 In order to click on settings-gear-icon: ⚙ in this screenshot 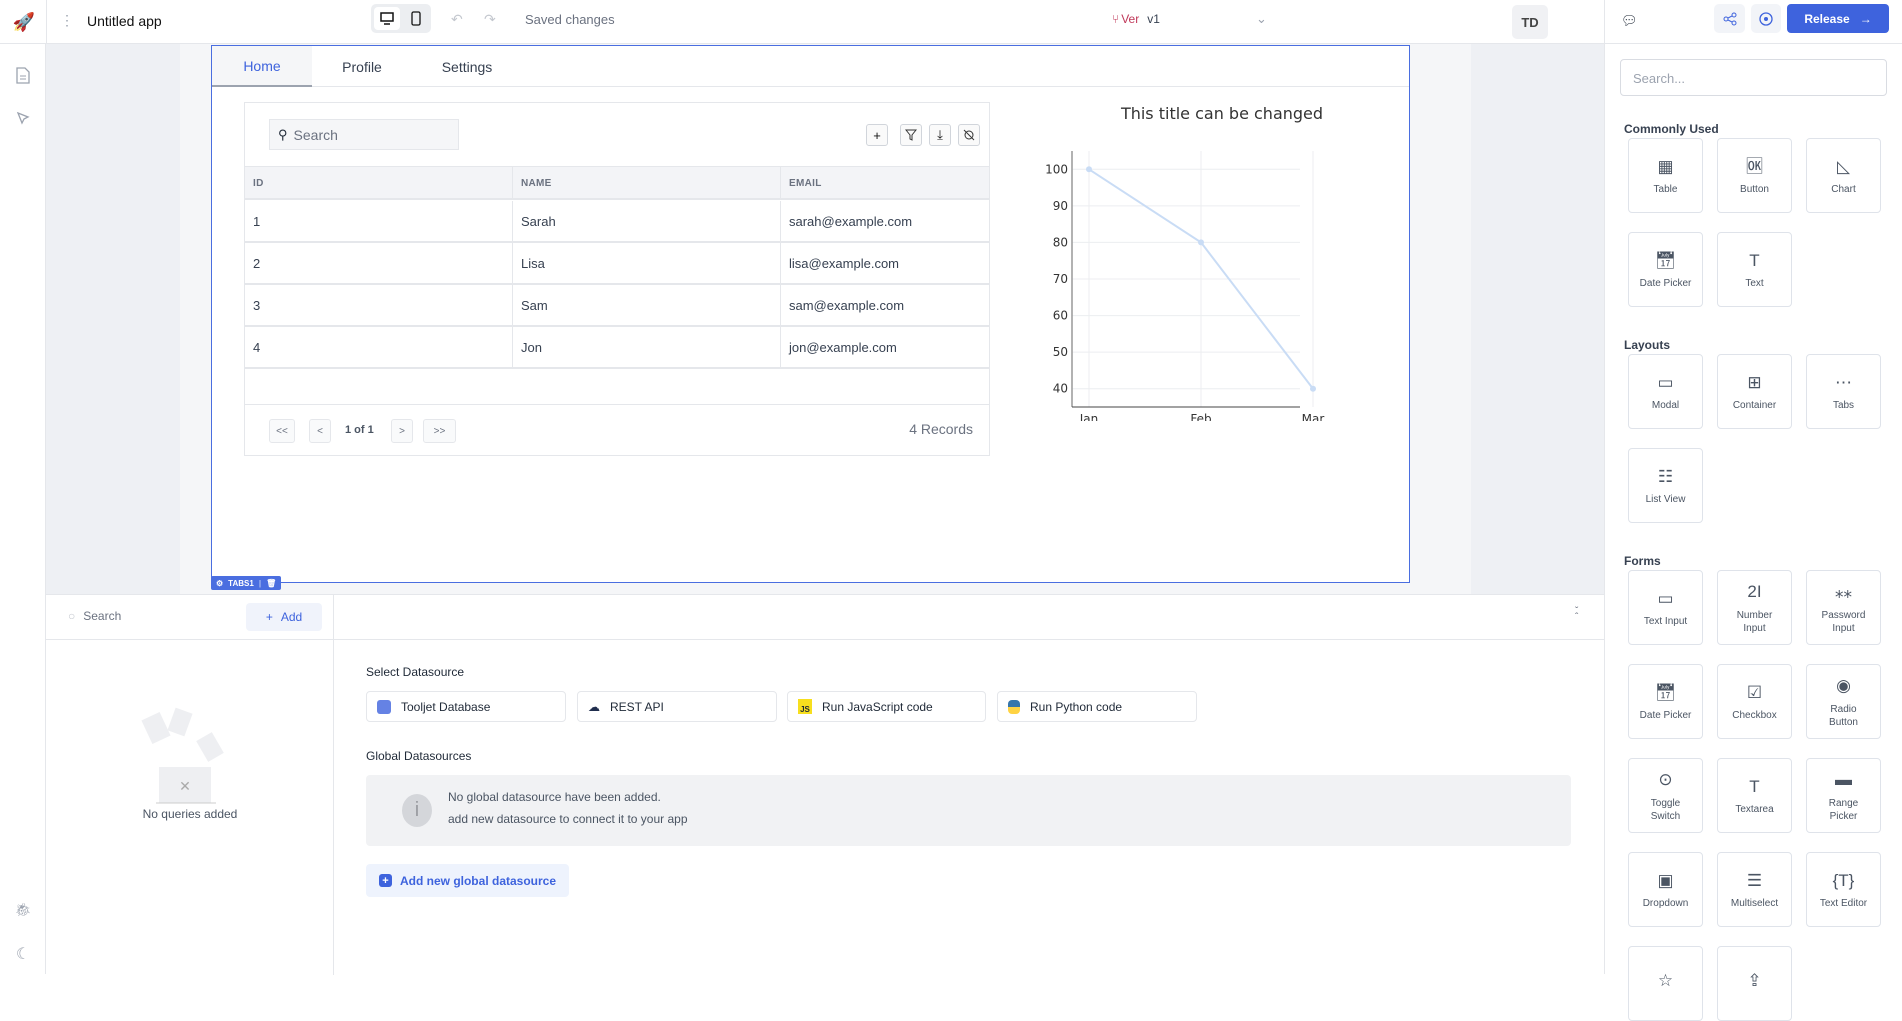, I will do `click(220, 583)`.